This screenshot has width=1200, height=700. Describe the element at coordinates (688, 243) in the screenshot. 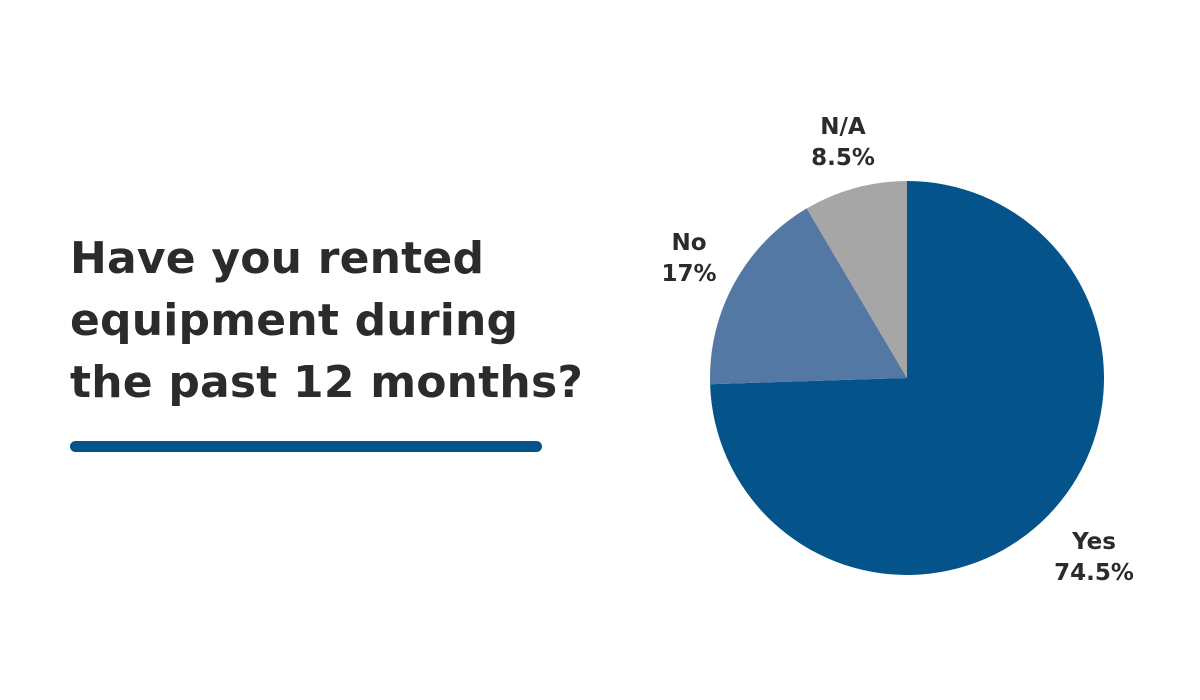

I see `slice-category-label: No` at that location.